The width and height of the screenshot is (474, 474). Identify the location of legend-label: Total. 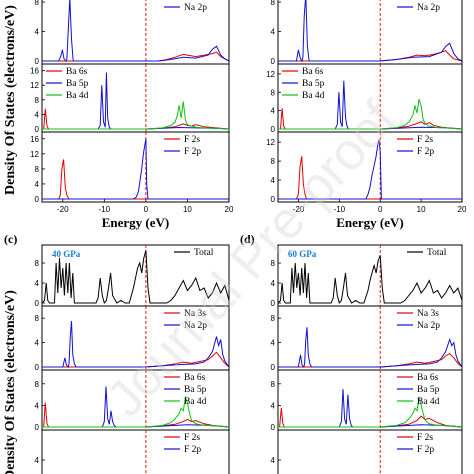
(204, 253).